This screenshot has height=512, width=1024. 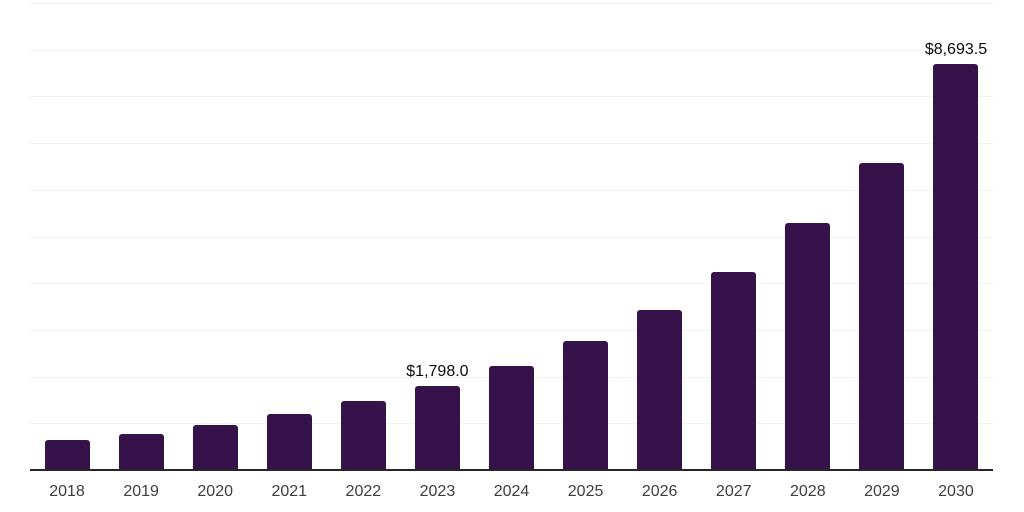 I want to click on bar-2028, so click(x=808, y=346).